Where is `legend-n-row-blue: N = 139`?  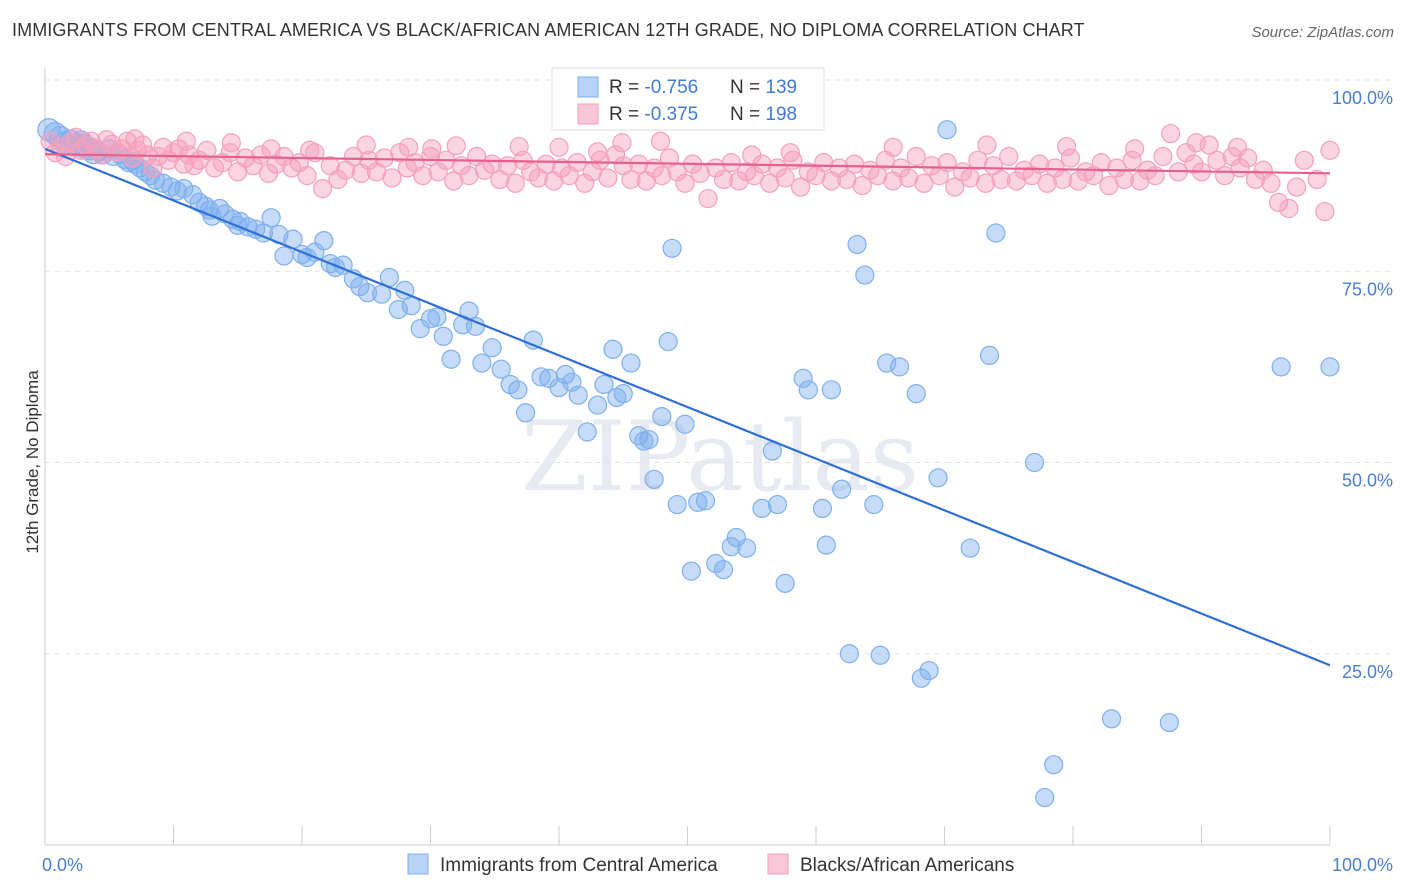
legend-n-row-blue: N = 139 is located at coordinates (763, 87).